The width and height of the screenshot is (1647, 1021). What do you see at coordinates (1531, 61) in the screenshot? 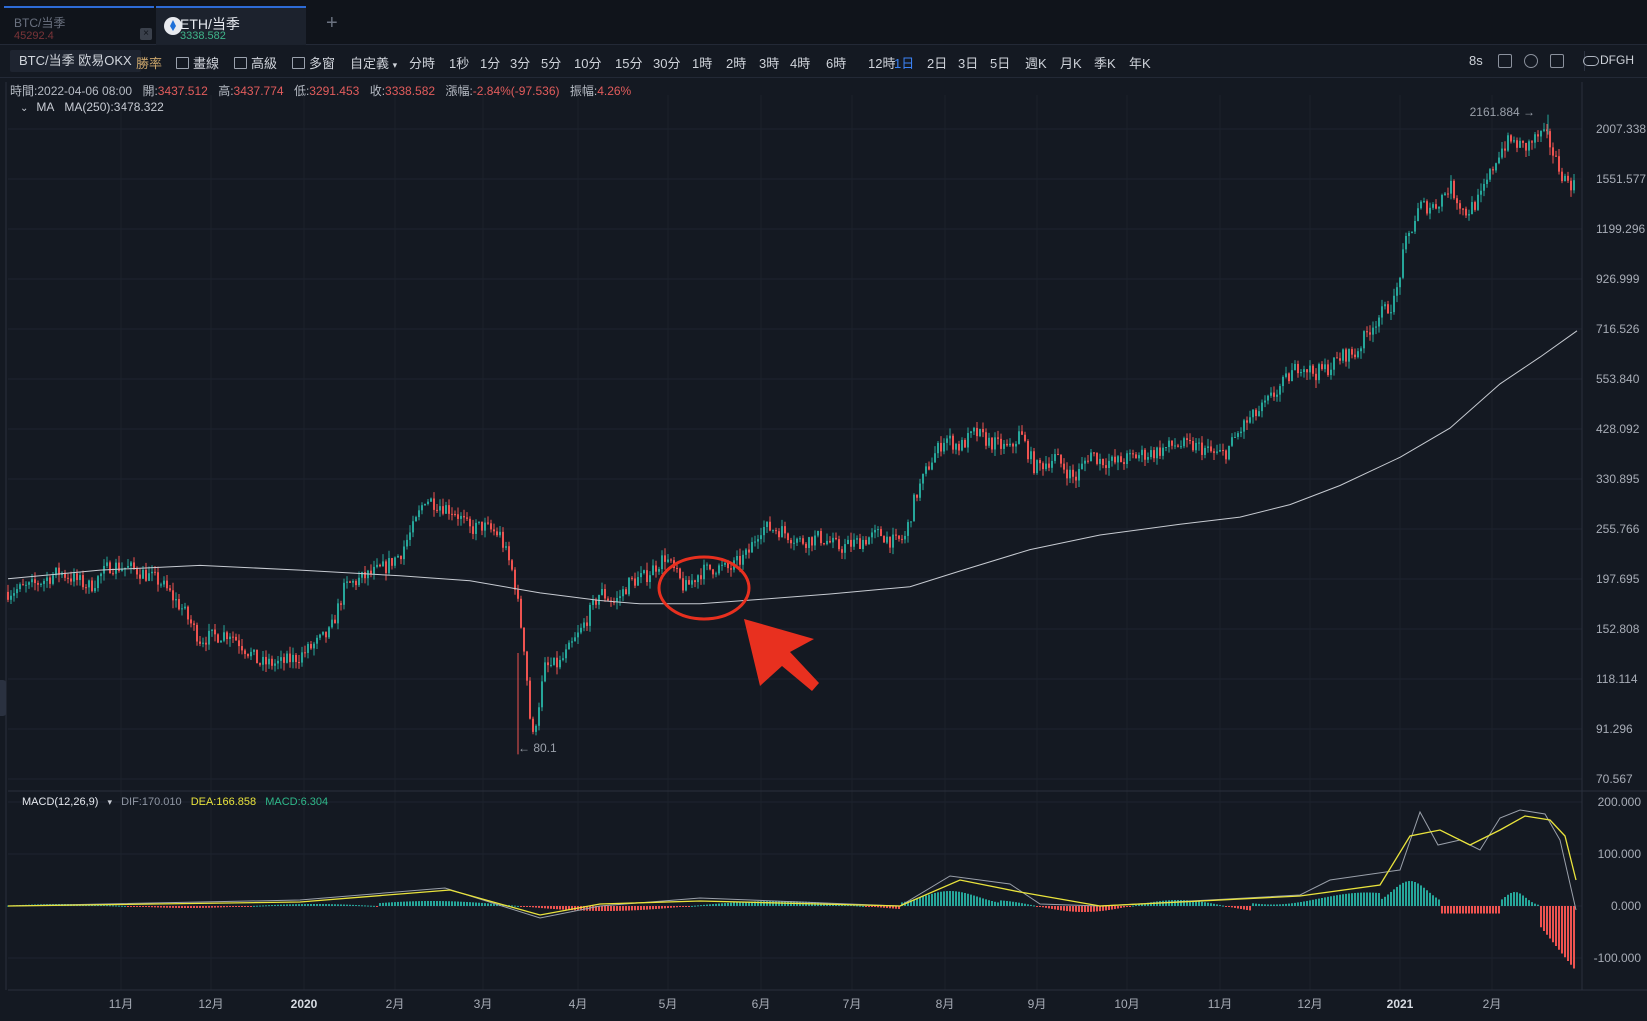
I see `gear-icon` at bounding box center [1531, 61].